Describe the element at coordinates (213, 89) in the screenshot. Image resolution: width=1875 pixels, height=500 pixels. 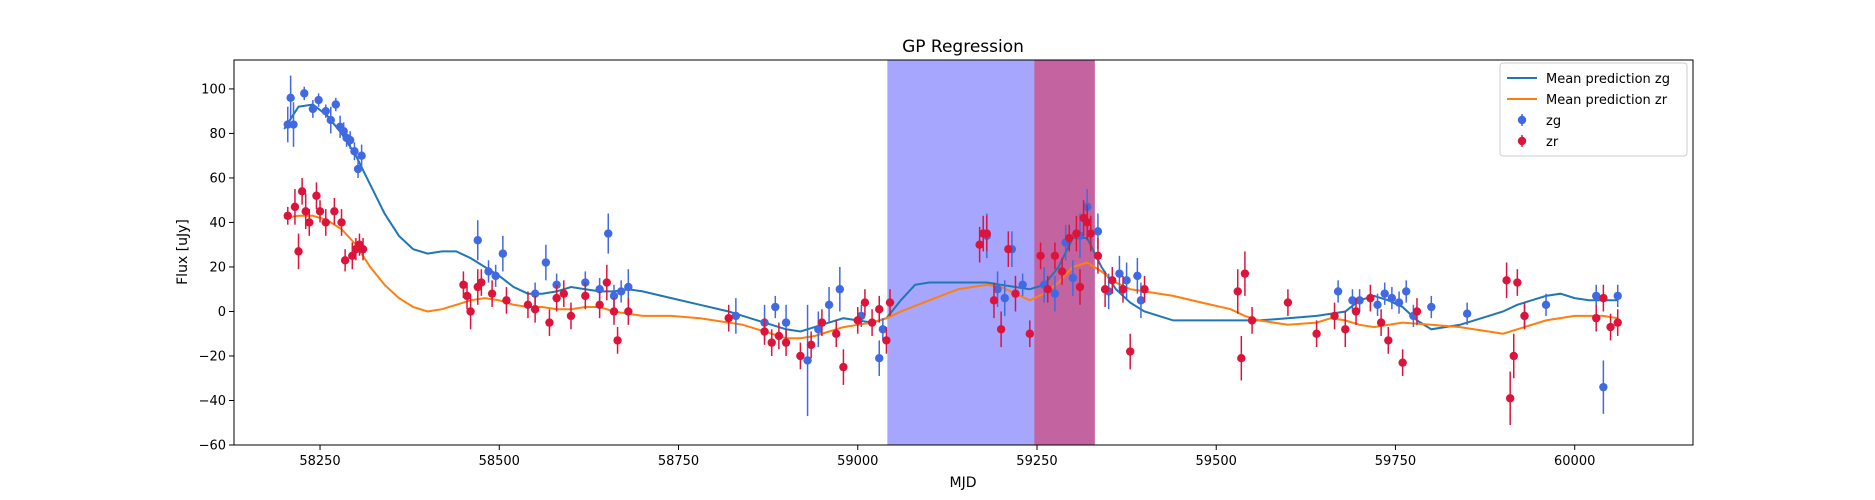
I see `y-tick-label: 100` at that location.